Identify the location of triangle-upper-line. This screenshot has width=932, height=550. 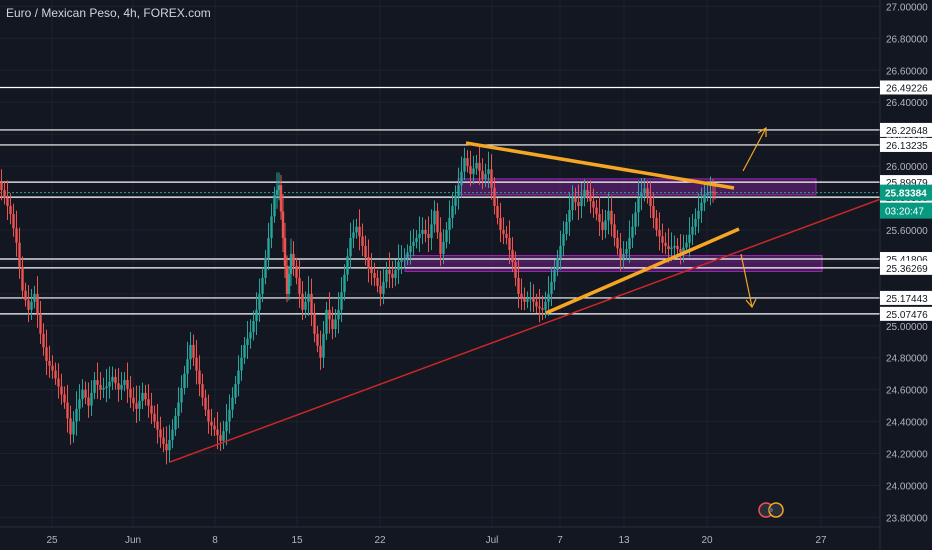
(600, 165).